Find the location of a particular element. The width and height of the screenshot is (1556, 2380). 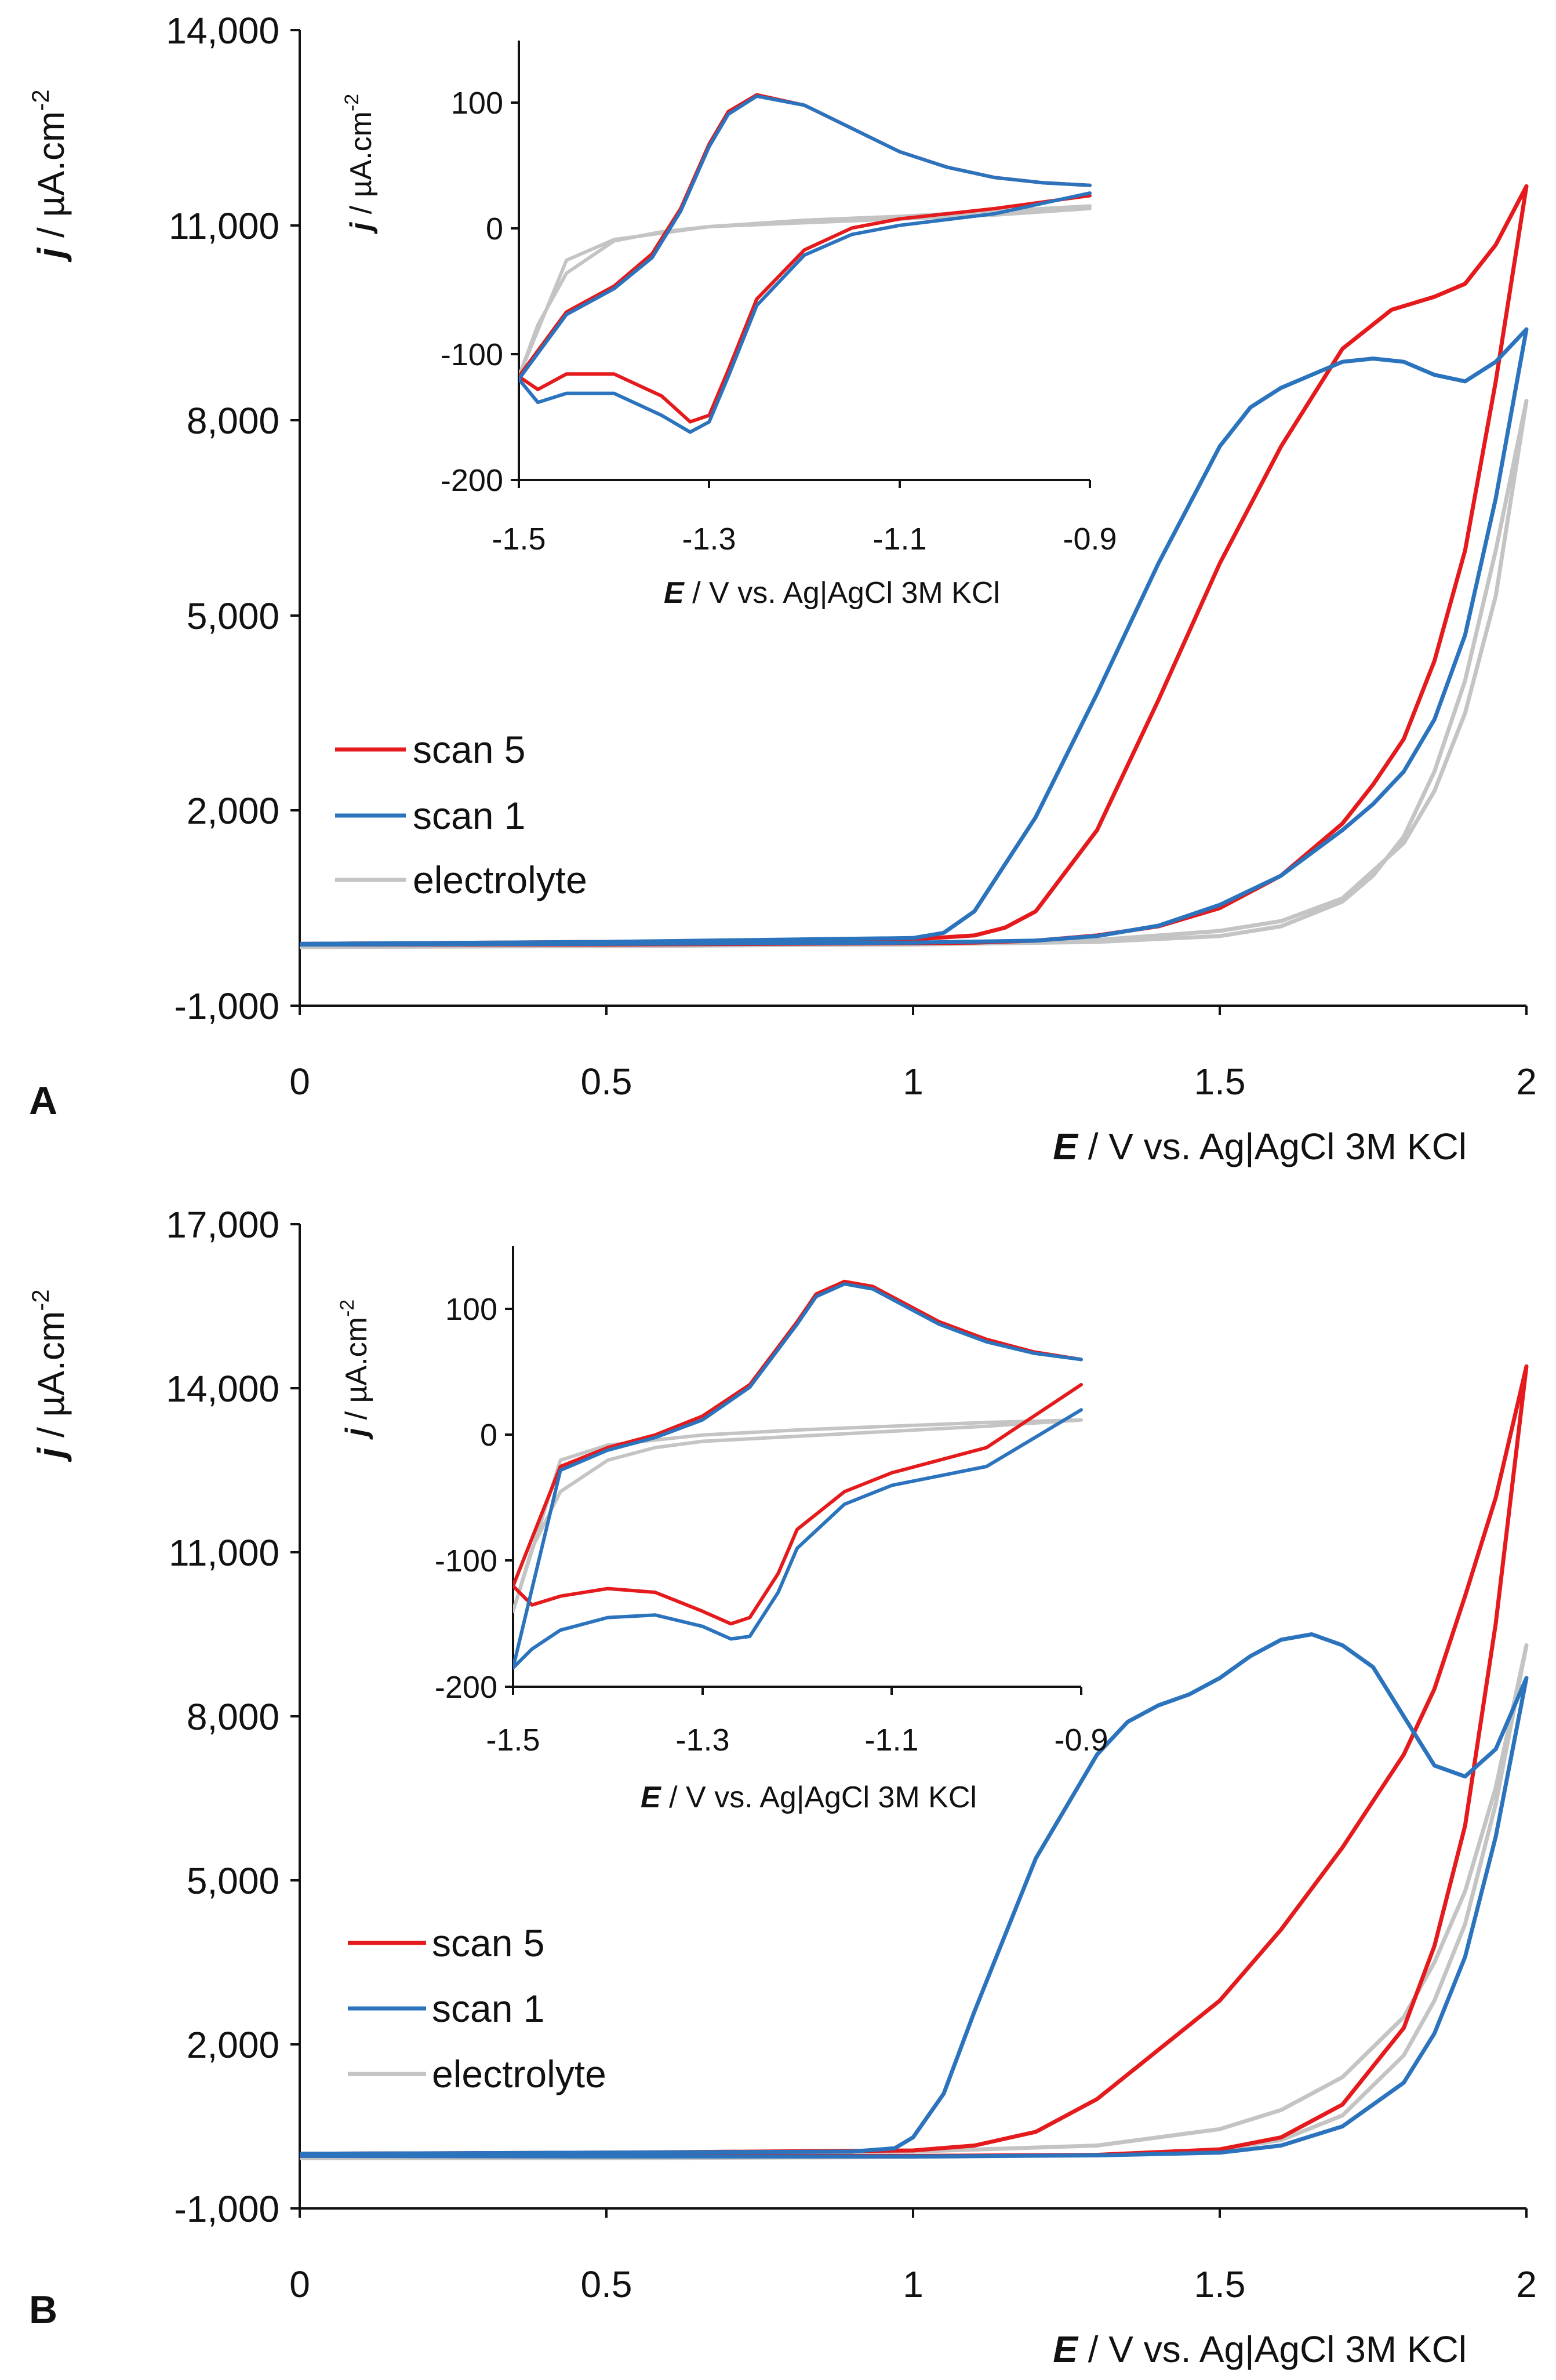

panel-b-legend-label-scan1: scan 1 is located at coordinates (488, 2009).